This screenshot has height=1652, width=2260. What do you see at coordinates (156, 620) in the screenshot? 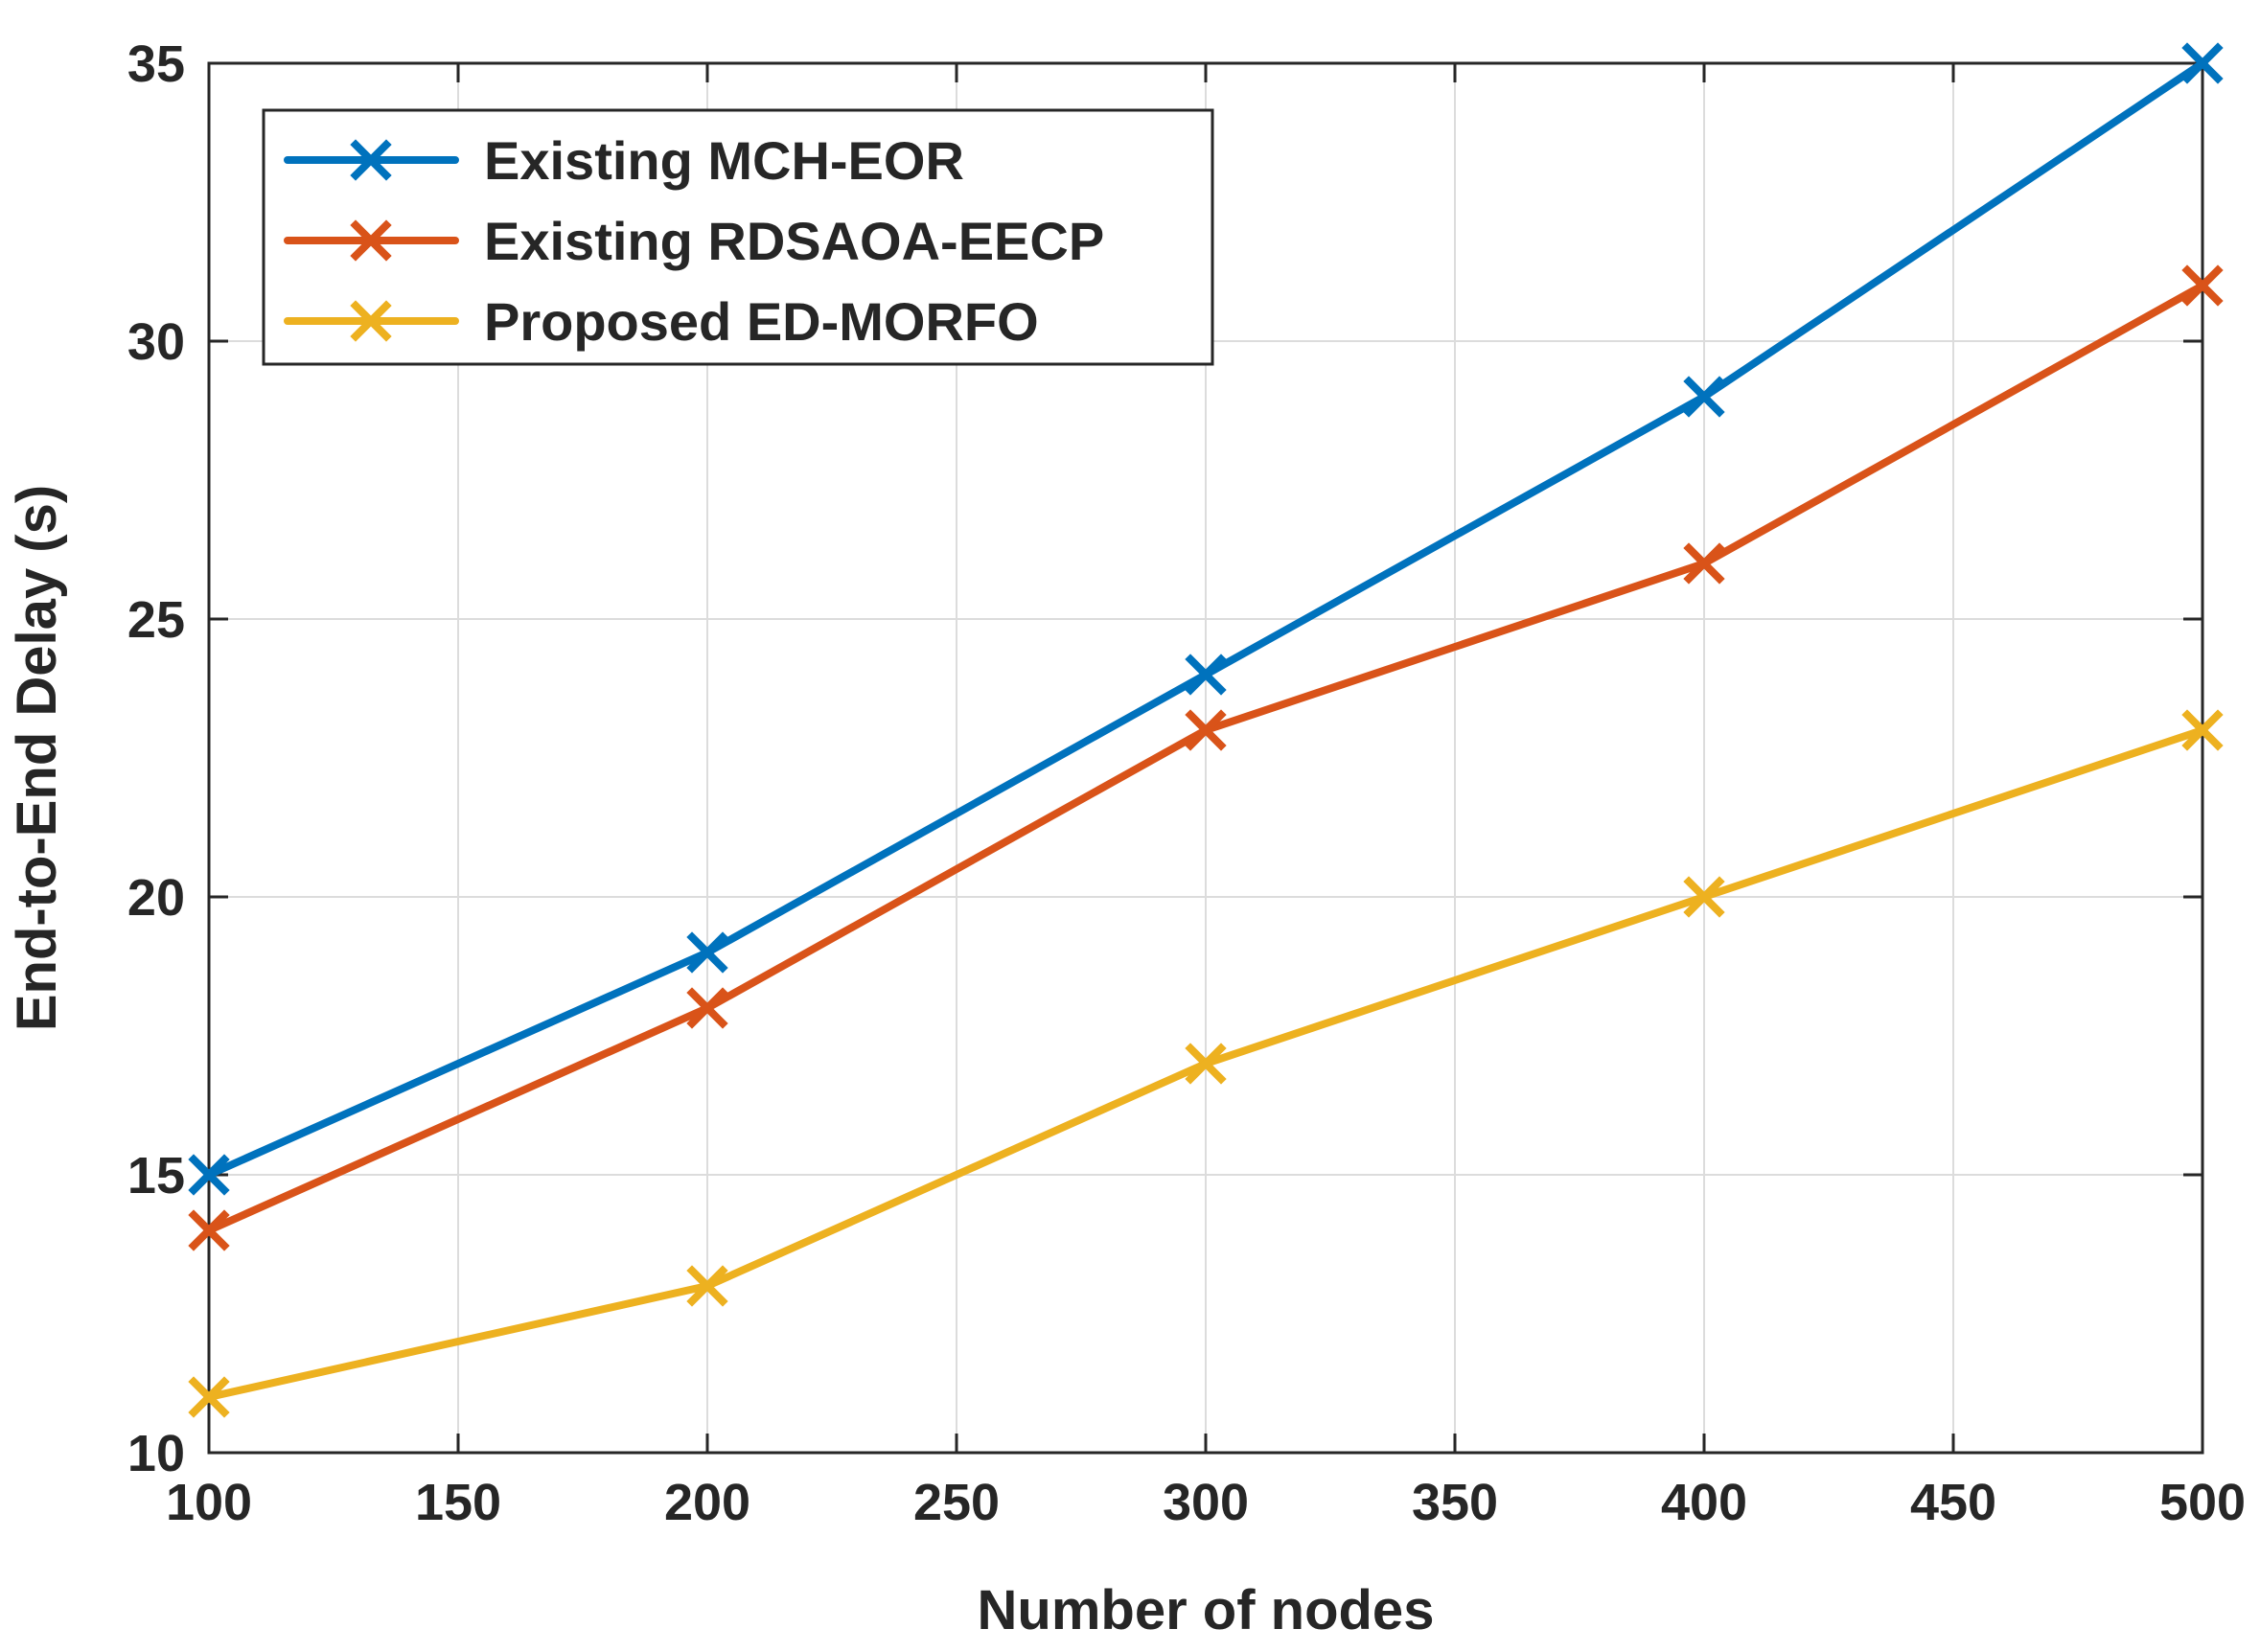
I see `y-tick-label: 25` at bounding box center [156, 620].